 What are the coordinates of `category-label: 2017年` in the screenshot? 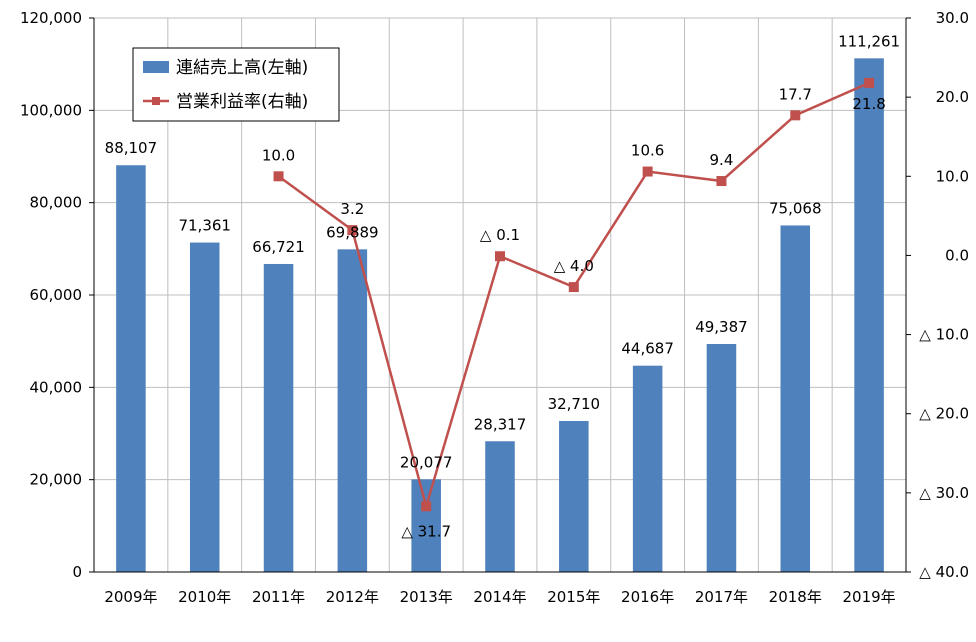 It's located at (721, 597).